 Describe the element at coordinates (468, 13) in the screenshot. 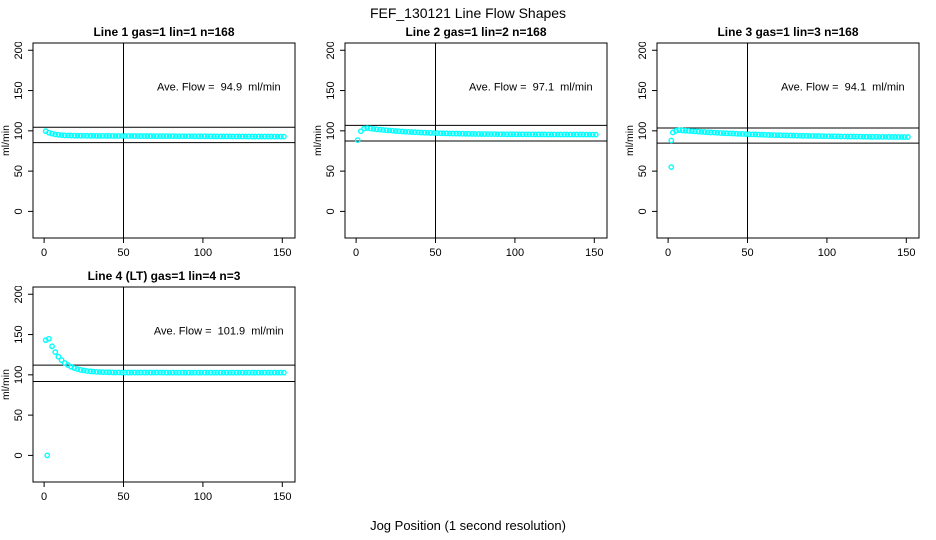

I see `main-title: FEF_130121 Line Flow Shapes` at that location.